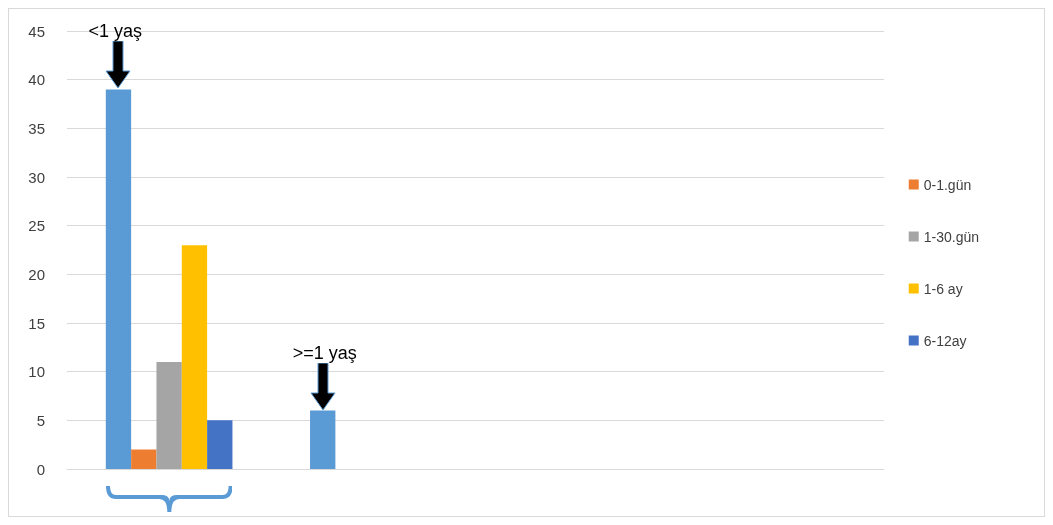 The height and width of the screenshot is (525, 1053). What do you see at coordinates (324, 353) in the screenshot?
I see `annotation: >=1 yaş` at bounding box center [324, 353].